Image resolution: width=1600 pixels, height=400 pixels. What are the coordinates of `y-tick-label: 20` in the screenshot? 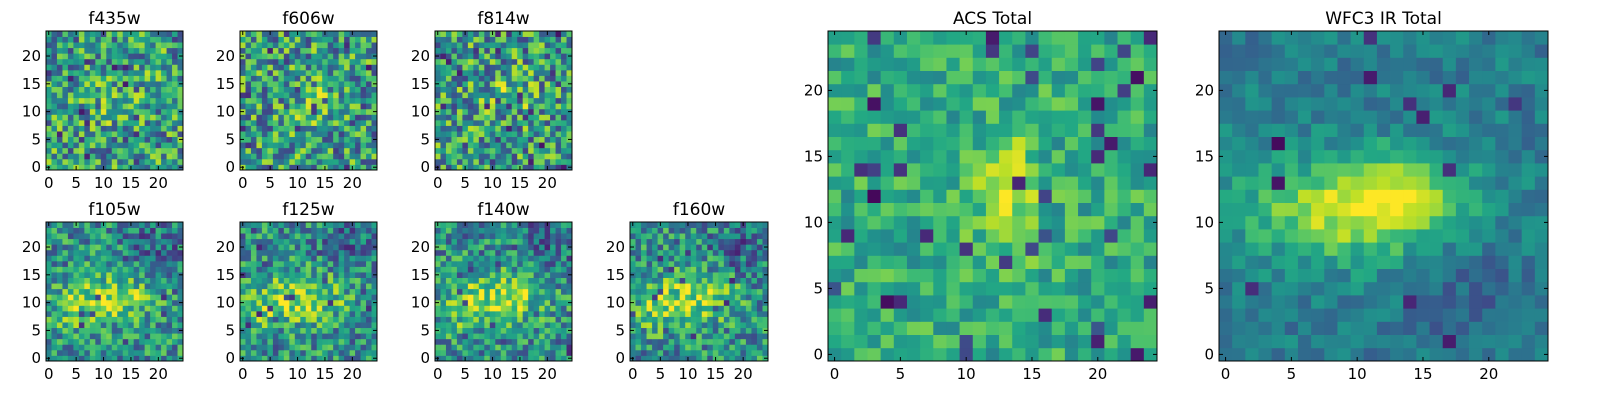 It's located at (615, 247).